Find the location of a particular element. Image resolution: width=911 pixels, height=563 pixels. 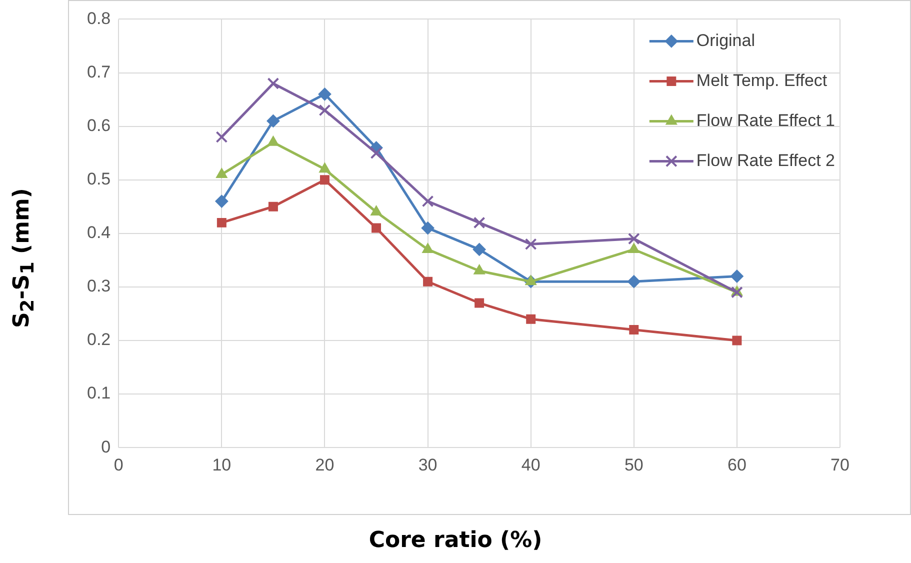

legend-label: Flow Rate Effect 2 is located at coordinates (766, 160).